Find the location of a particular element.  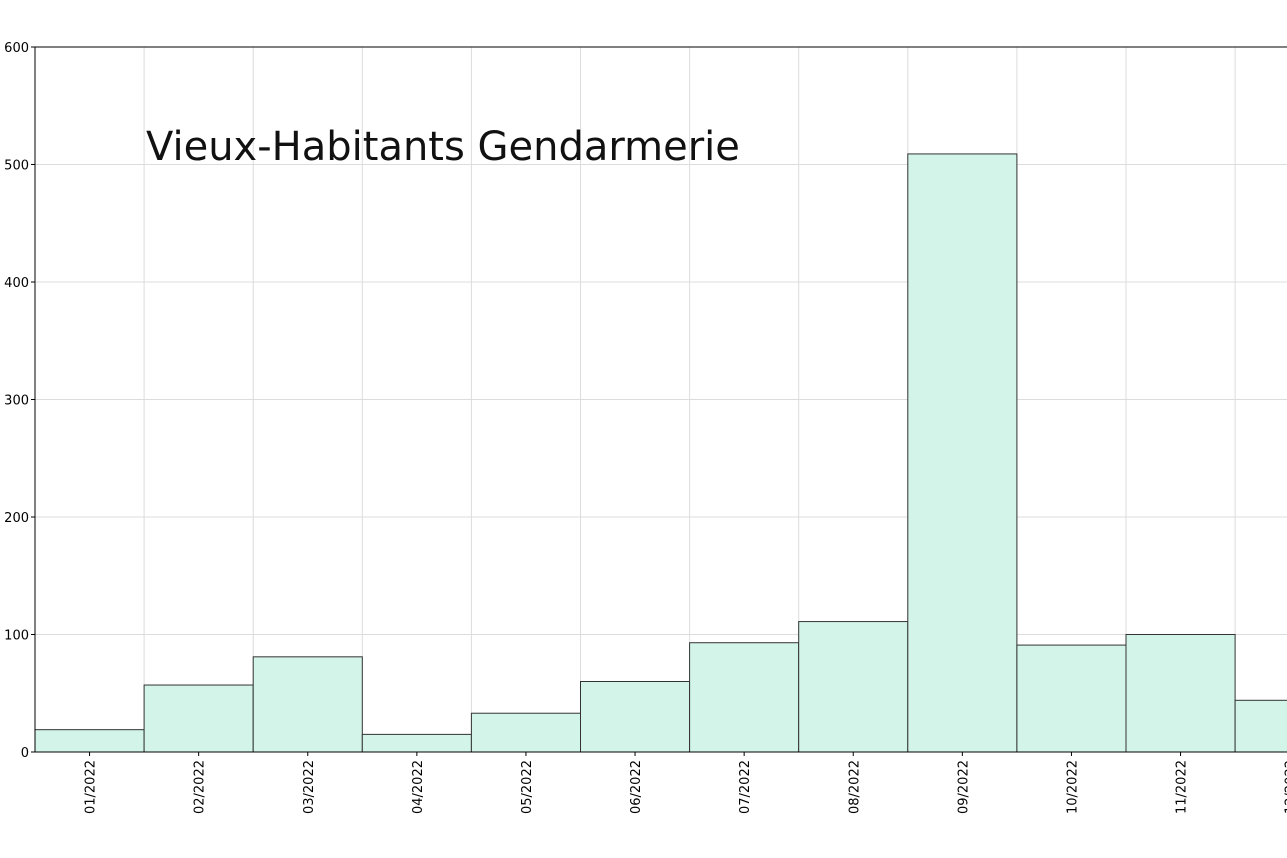

chart-title: Vieux-Habitants Gendarmerie is located at coordinates (443, 147).